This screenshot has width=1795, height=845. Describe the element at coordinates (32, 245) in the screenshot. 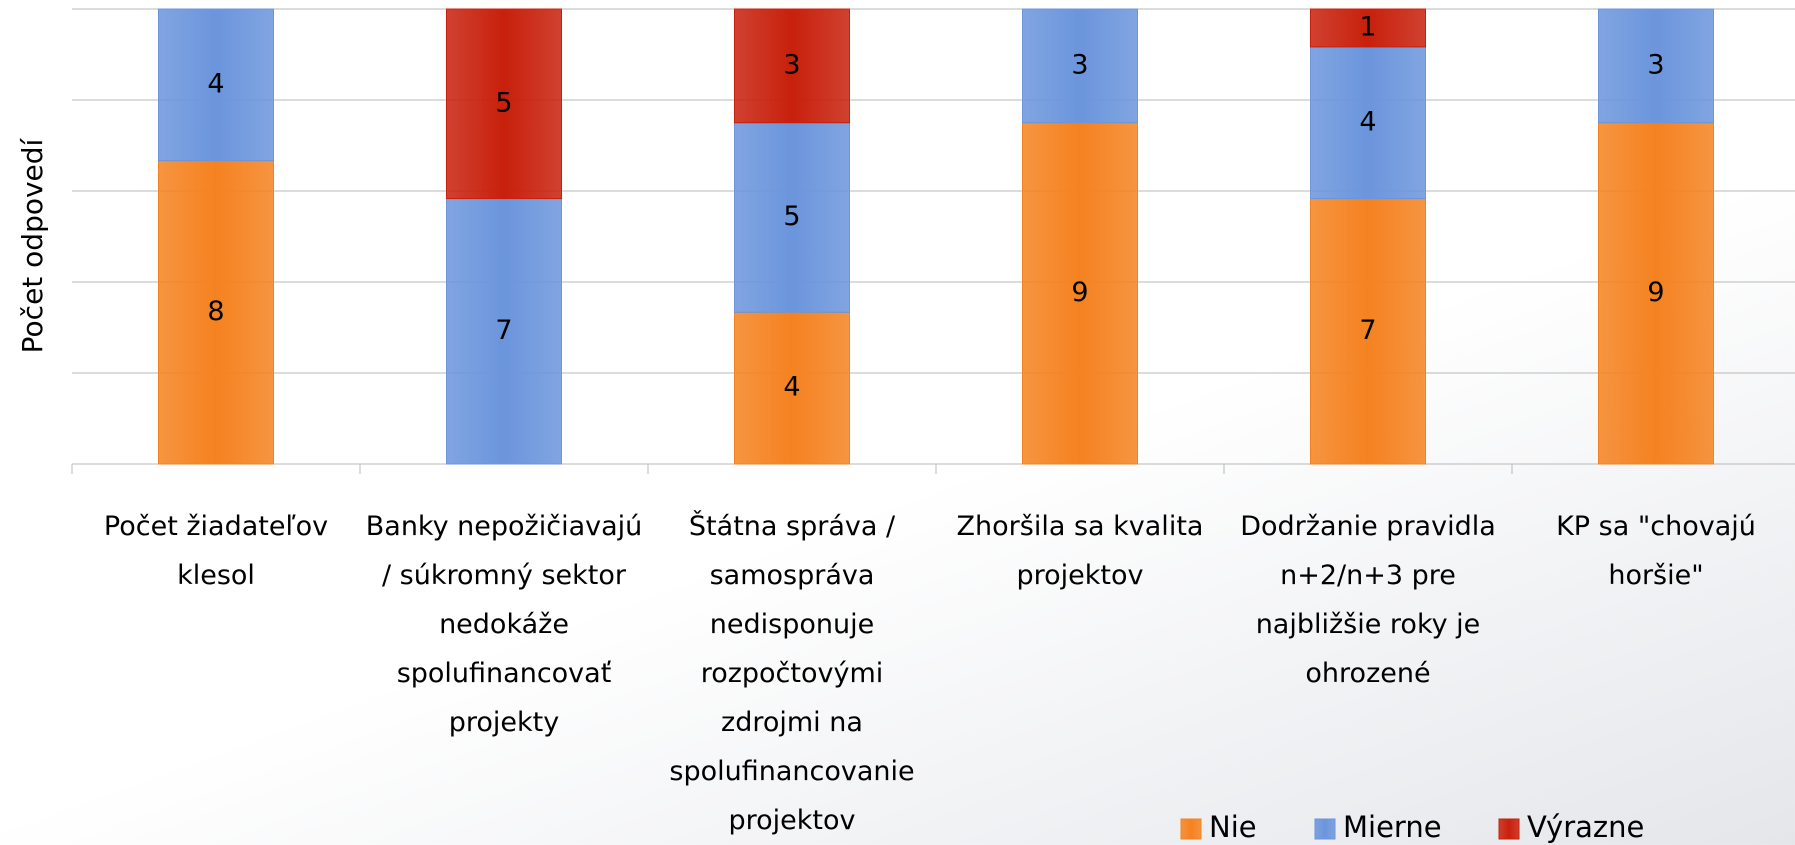

I see `y-axis-label: Počet odpovedí` at that location.